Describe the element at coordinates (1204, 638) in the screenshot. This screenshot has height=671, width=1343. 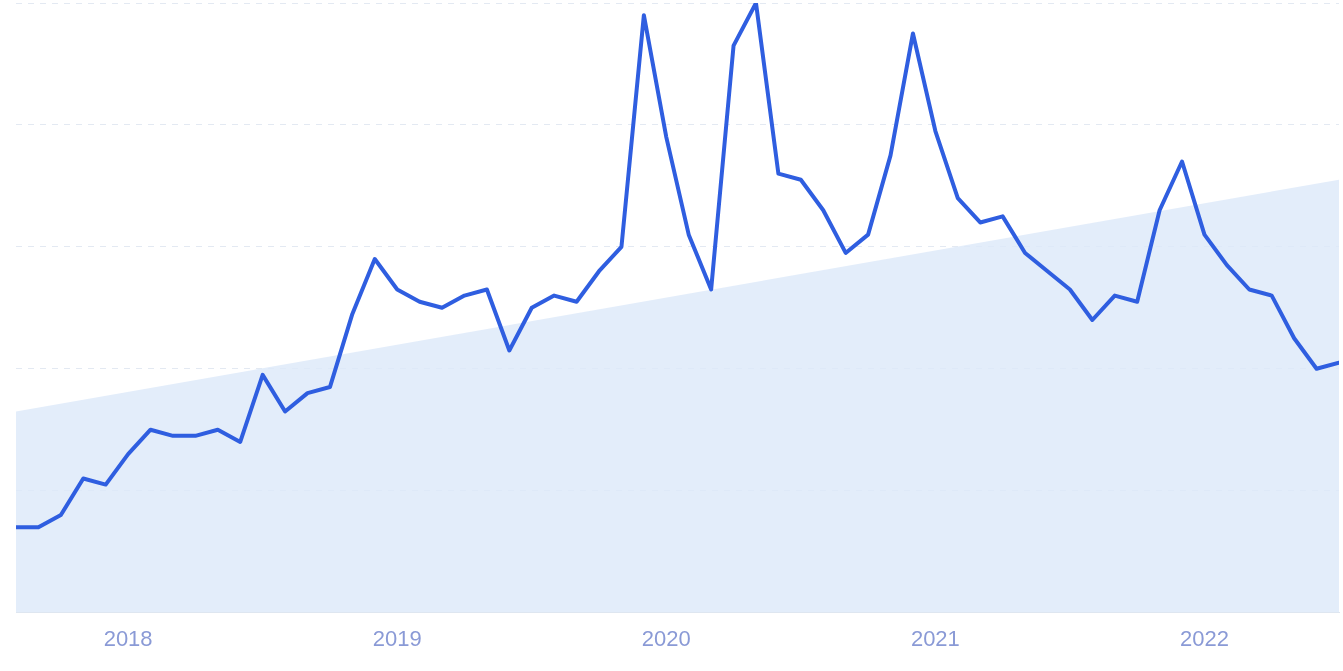
I see `x-tick-label: 2022` at that location.